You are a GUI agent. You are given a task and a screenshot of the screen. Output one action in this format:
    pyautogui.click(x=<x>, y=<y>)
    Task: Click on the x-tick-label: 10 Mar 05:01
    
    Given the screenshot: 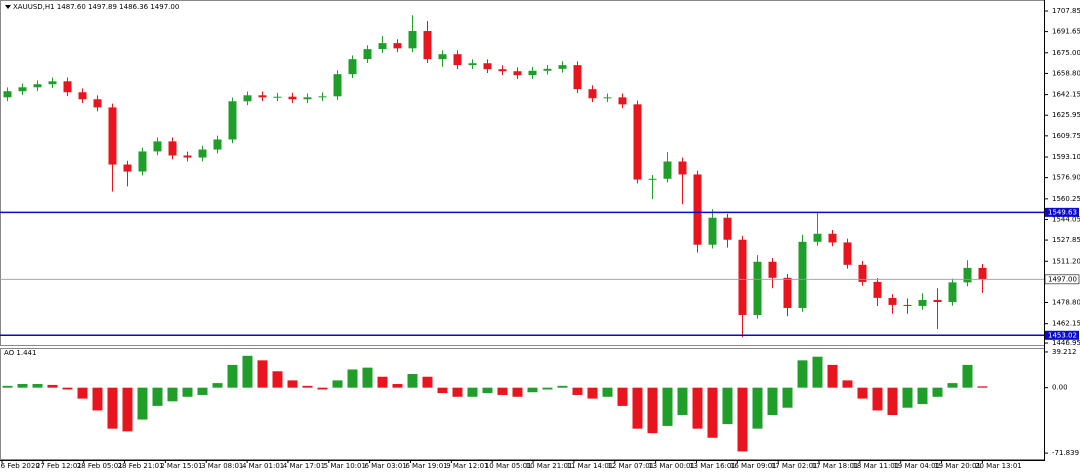 What is the action you would take?
    pyautogui.click(x=508, y=466)
    